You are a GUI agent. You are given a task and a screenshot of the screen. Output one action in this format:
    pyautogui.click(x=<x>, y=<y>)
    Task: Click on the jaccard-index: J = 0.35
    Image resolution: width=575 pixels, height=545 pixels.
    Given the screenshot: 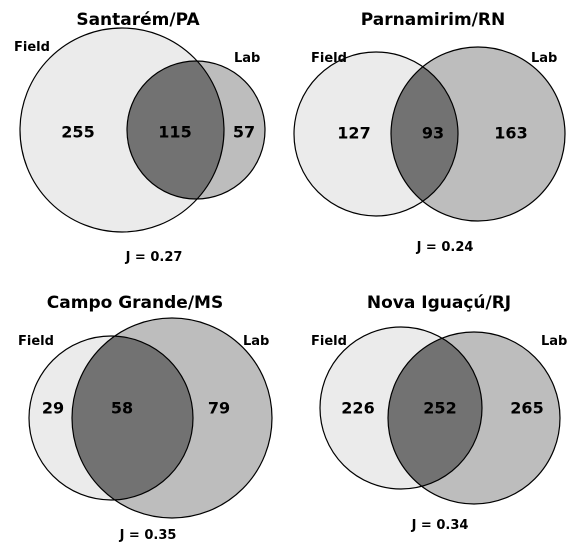 What is the action you would take?
    pyautogui.click(x=148, y=535)
    